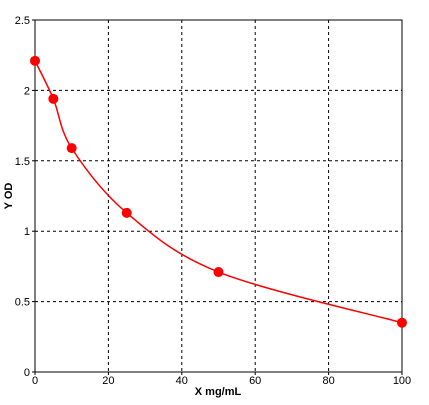 This screenshot has height=405, width=429. What do you see at coordinates (255, 381) in the screenshot?
I see `x-tick-label: 60` at bounding box center [255, 381].